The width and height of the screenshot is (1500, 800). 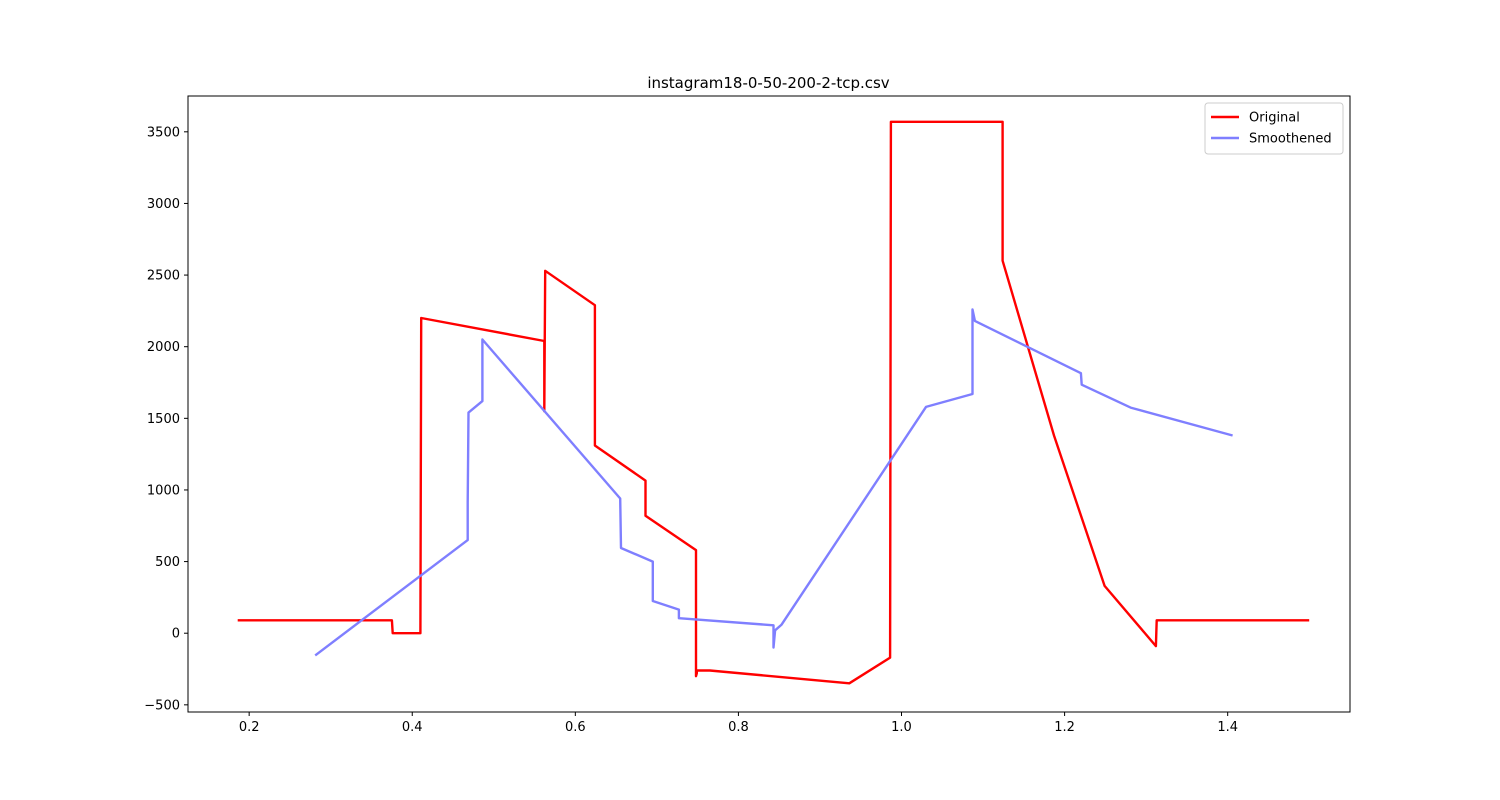 What do you see at coordinates (575, 727) in the screenshot?
I see `x-tick-label: 0.6` at bounding box center [575, 727].